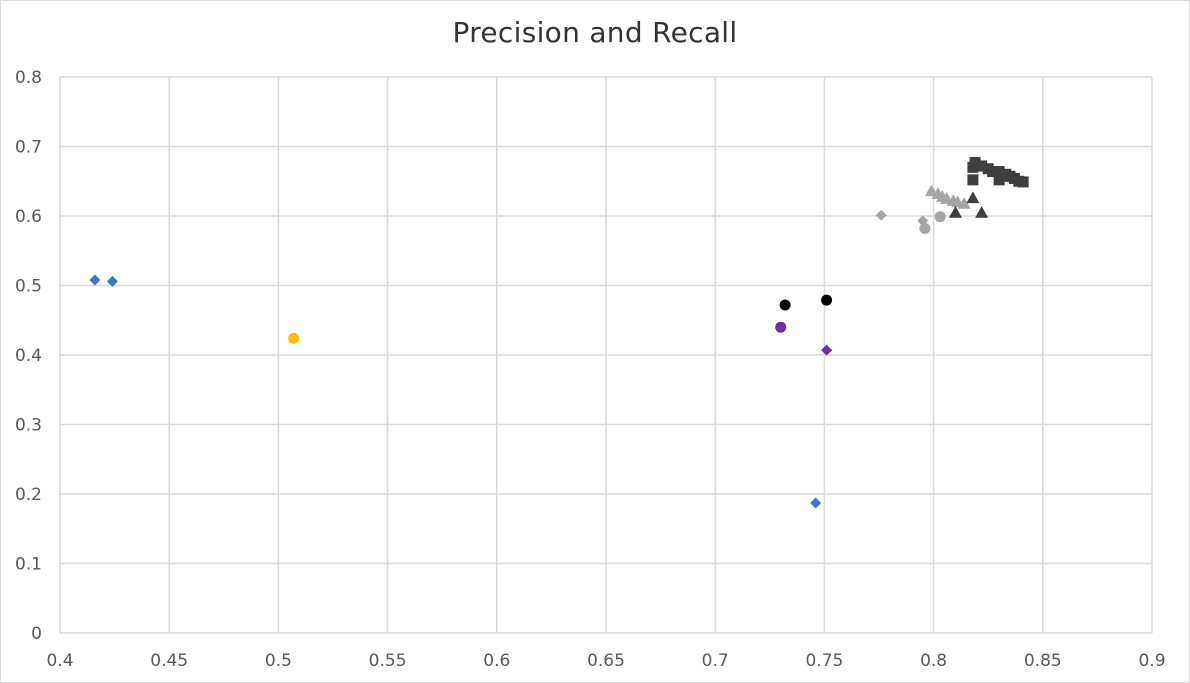  I want to click on x-tick-label: 0.4, so click(59, 661).